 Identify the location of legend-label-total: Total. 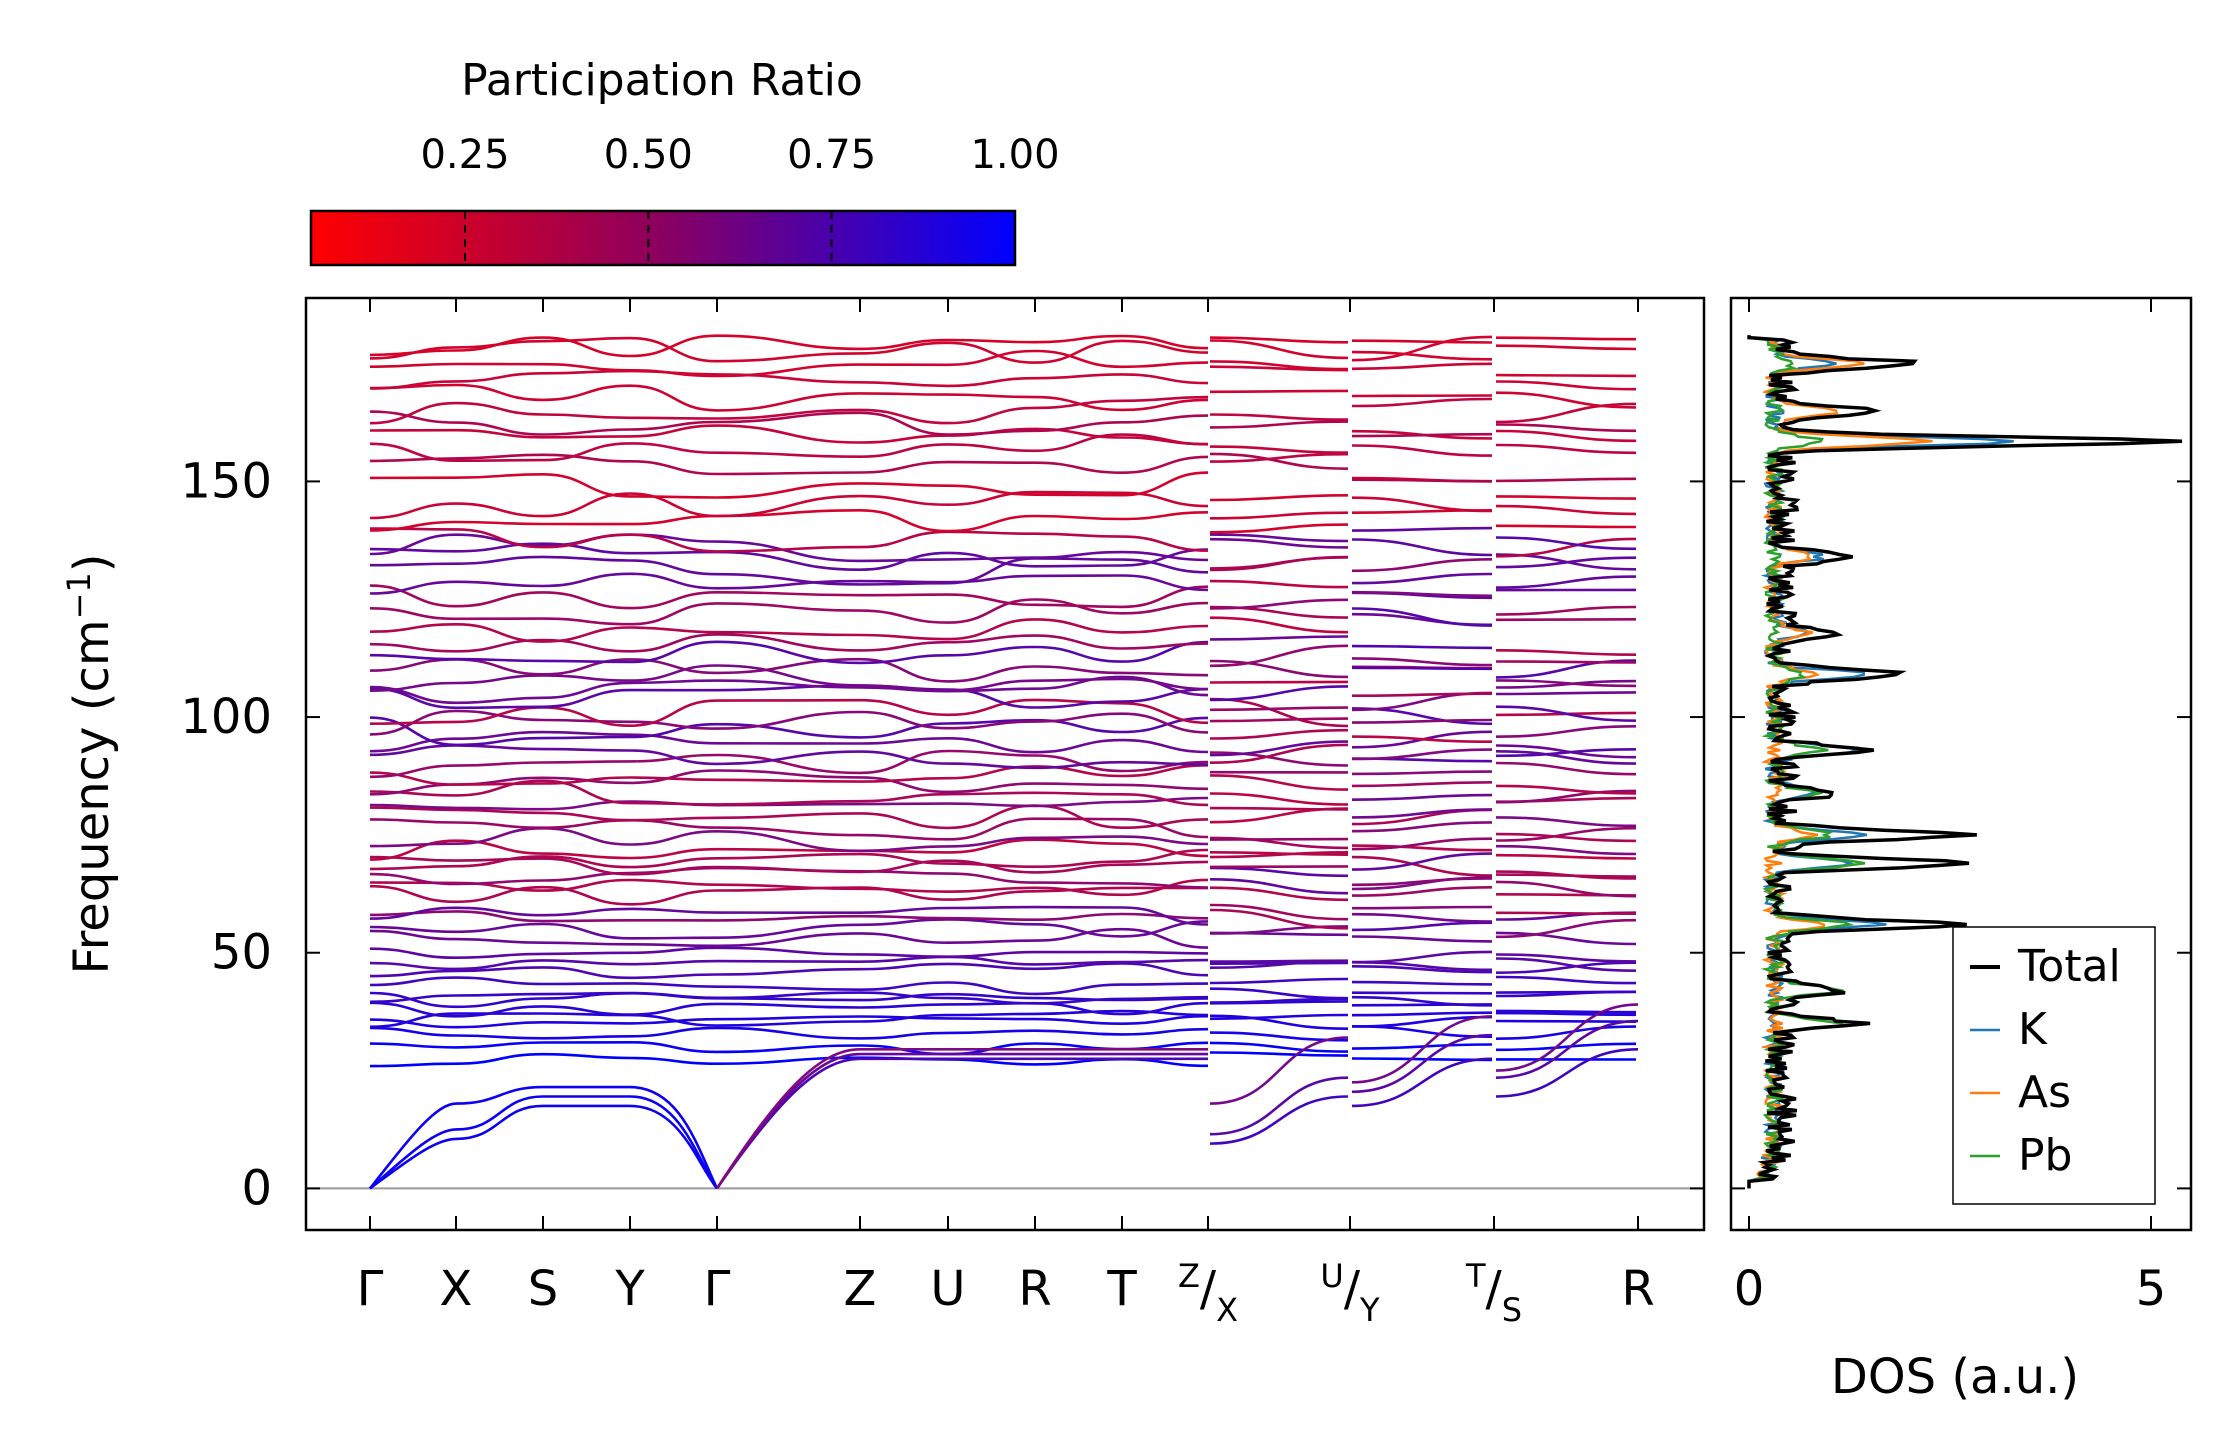
(2069, 966).